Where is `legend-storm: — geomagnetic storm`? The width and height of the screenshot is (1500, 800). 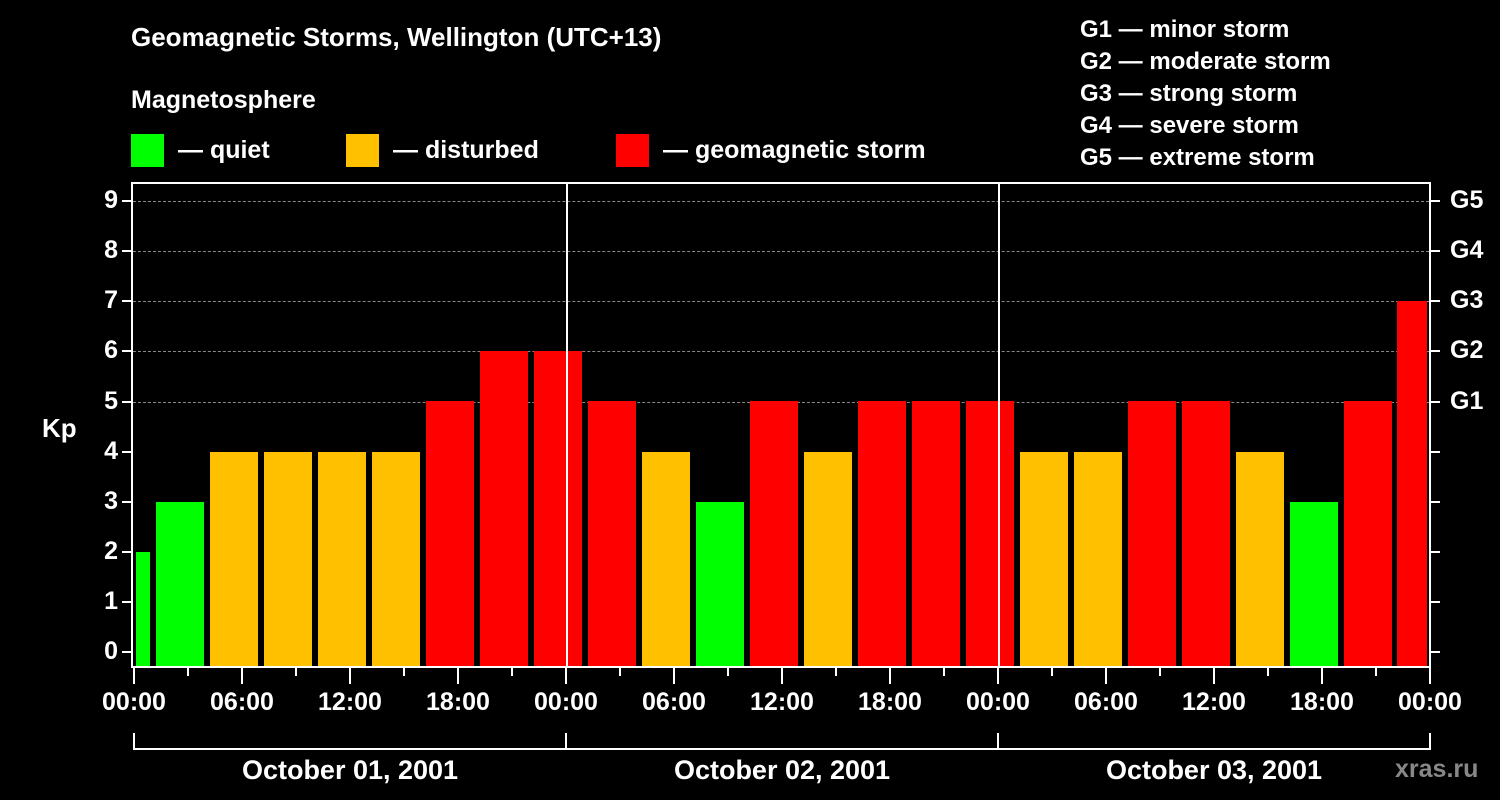
legend-storm: — geomagnetic storm is located at coordinates (771, 150).